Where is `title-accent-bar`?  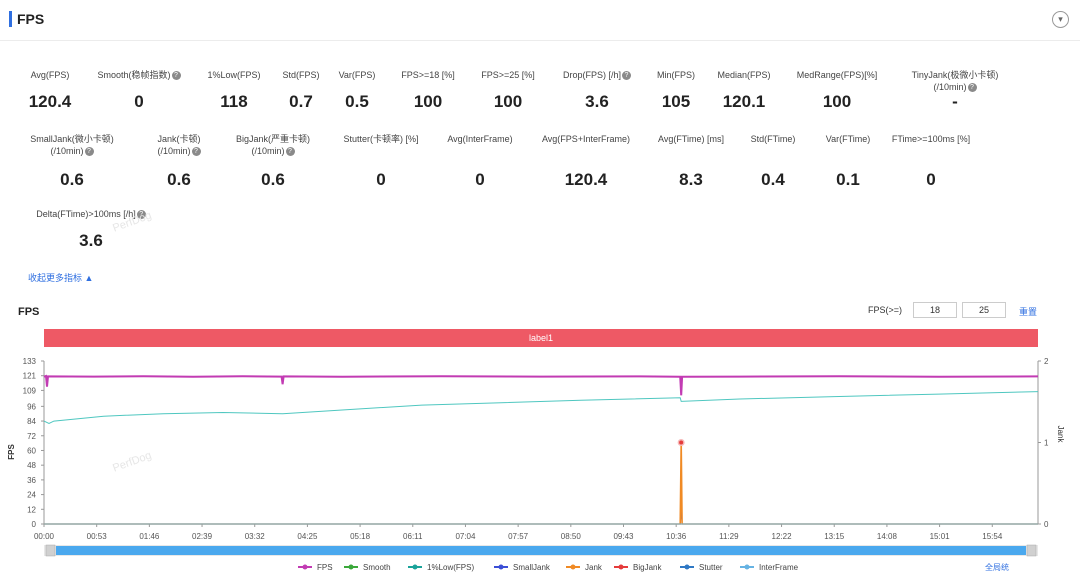
title-accent-bar is located at coordinates (10, 19).